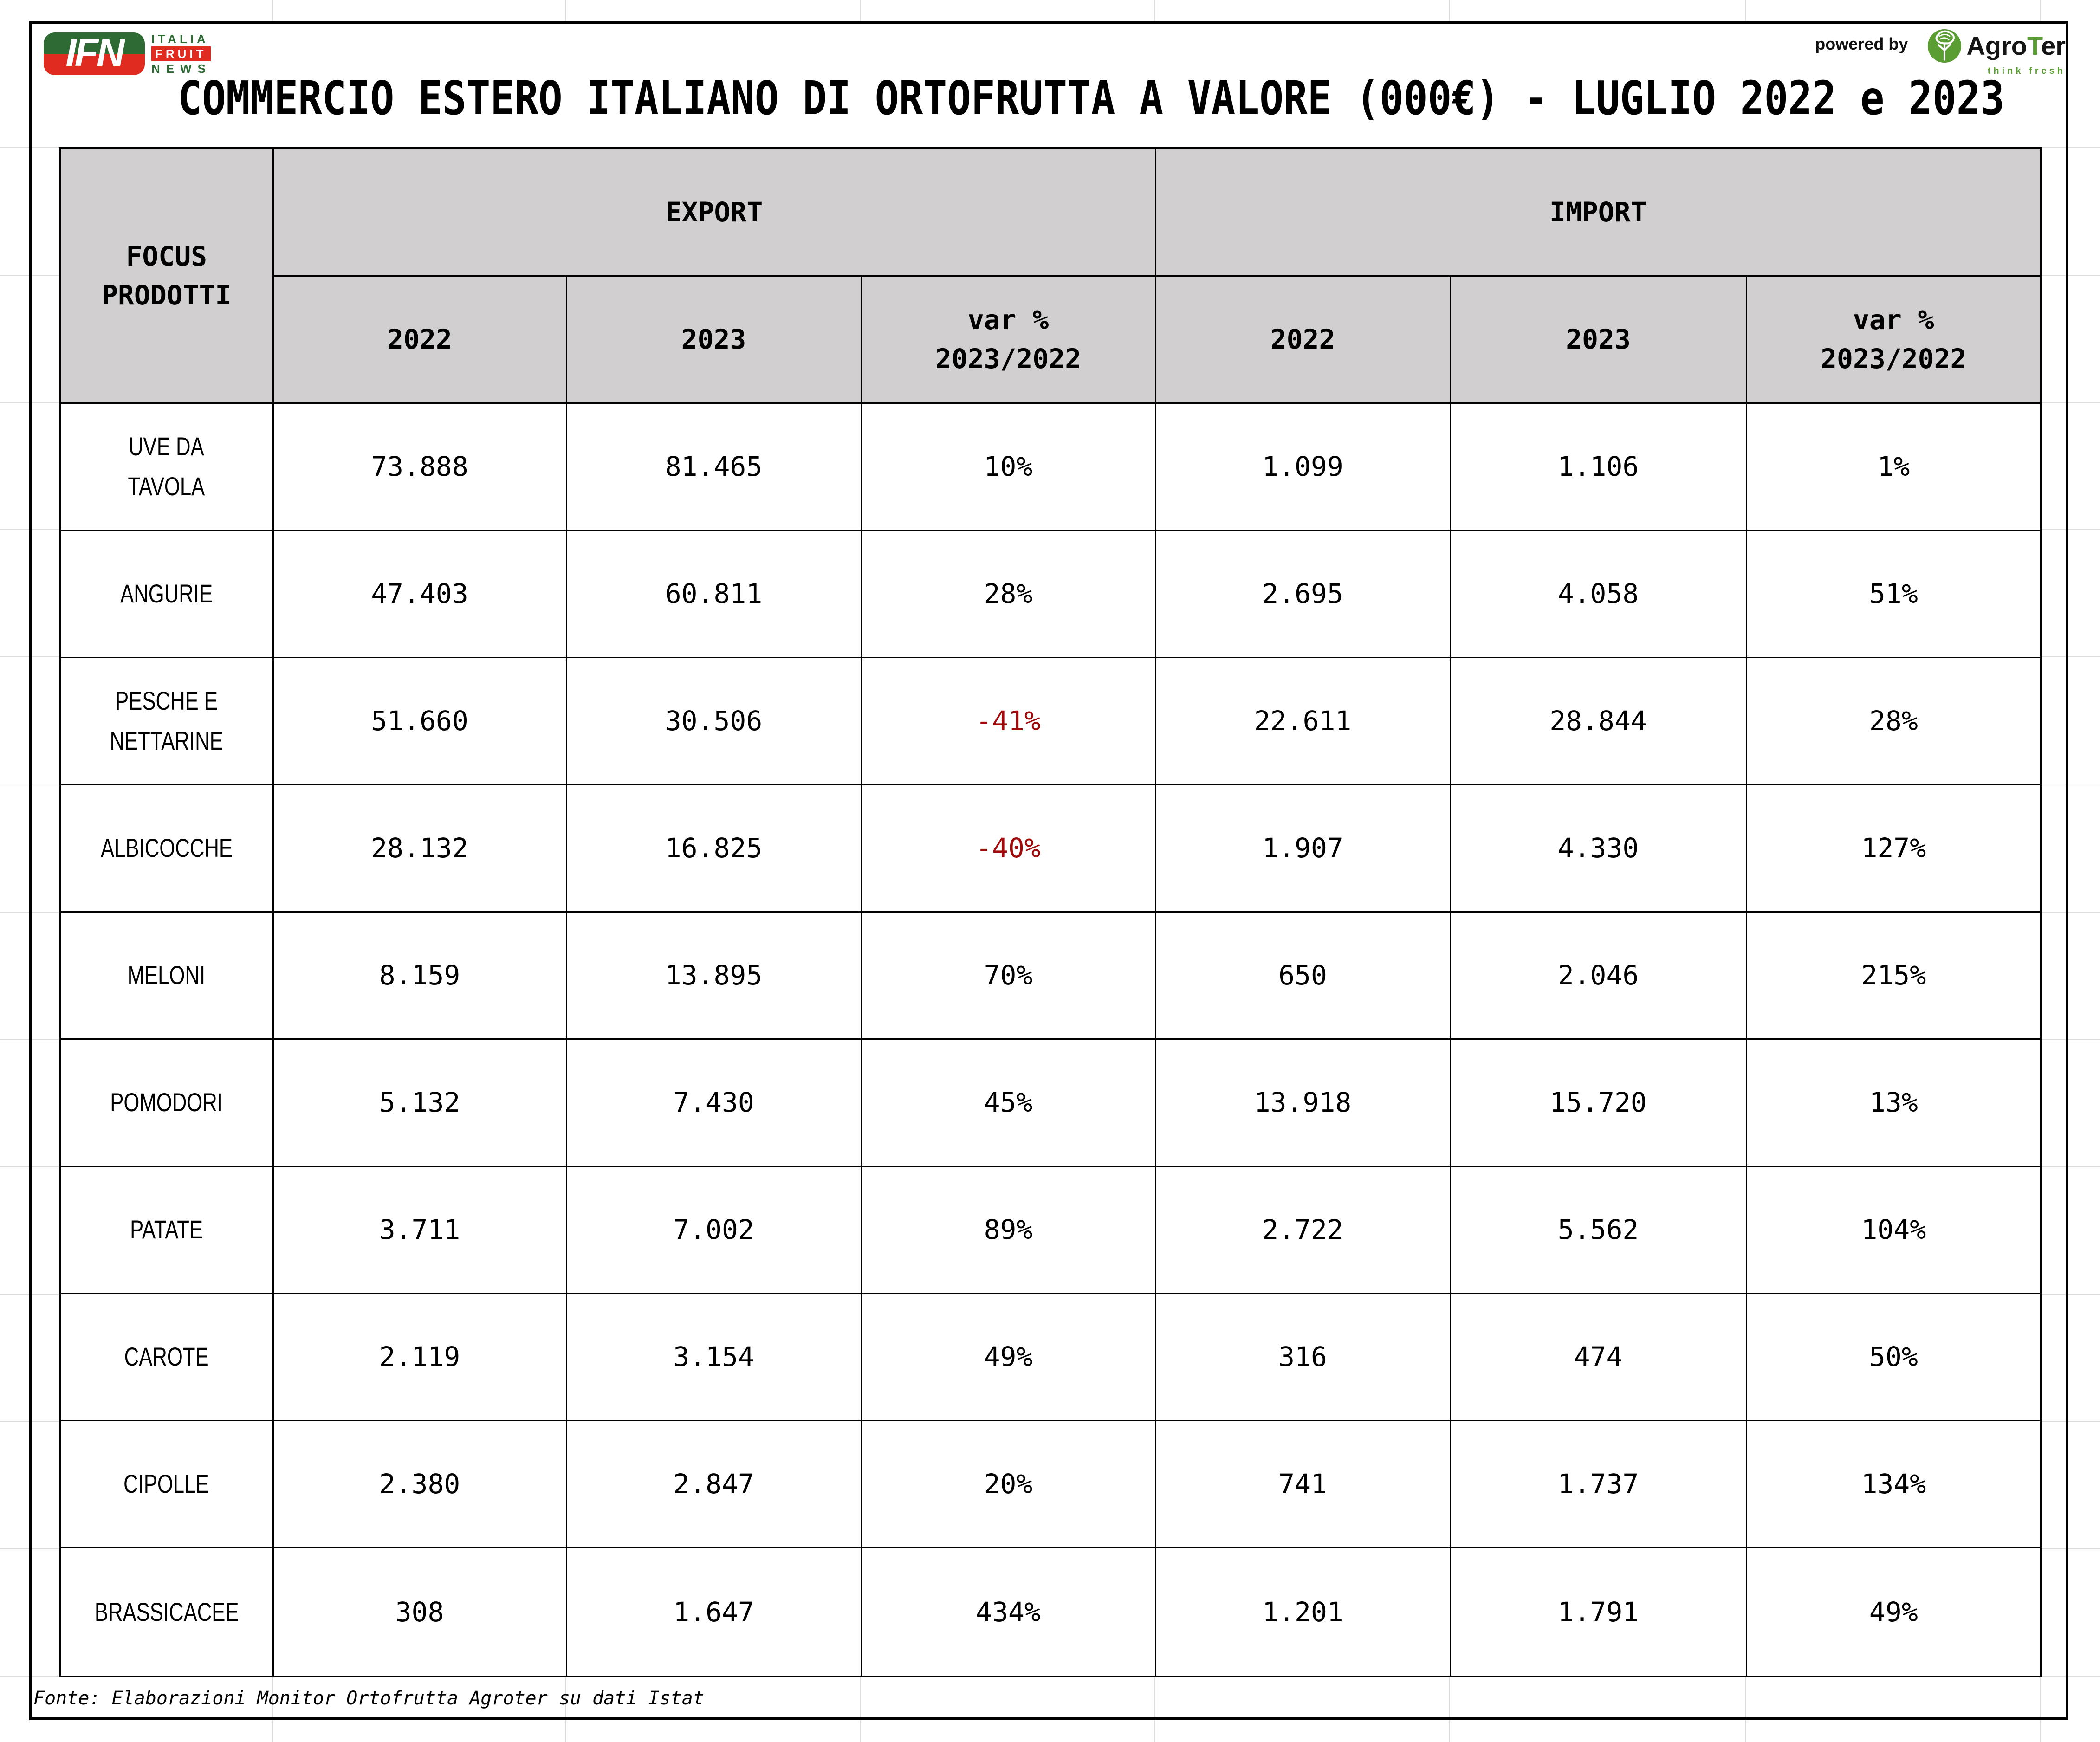  I want to click on import-2022-cell: 1.099, so click(1303, 466).